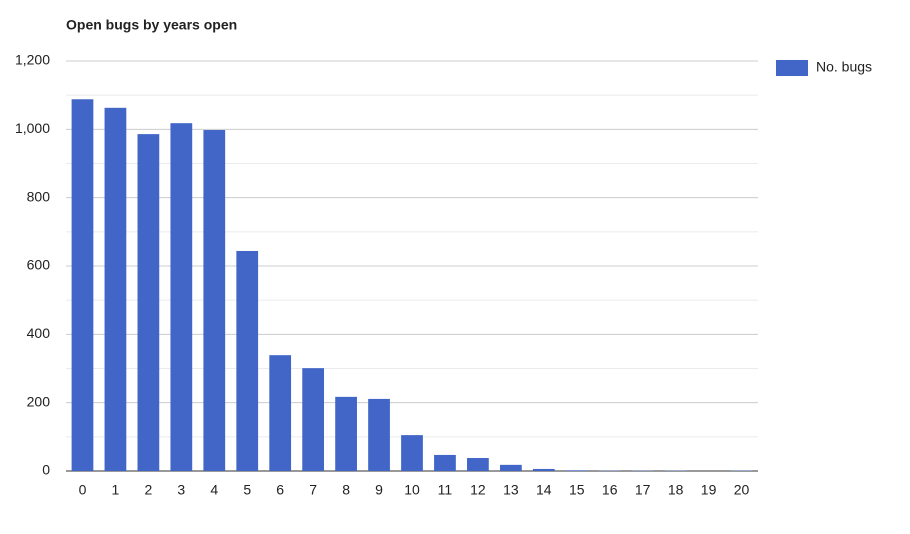  What do you see at coordinates (39, 333) in the screenshot?
I see `y-tick-label: 400` at bounding box center [39, 333].